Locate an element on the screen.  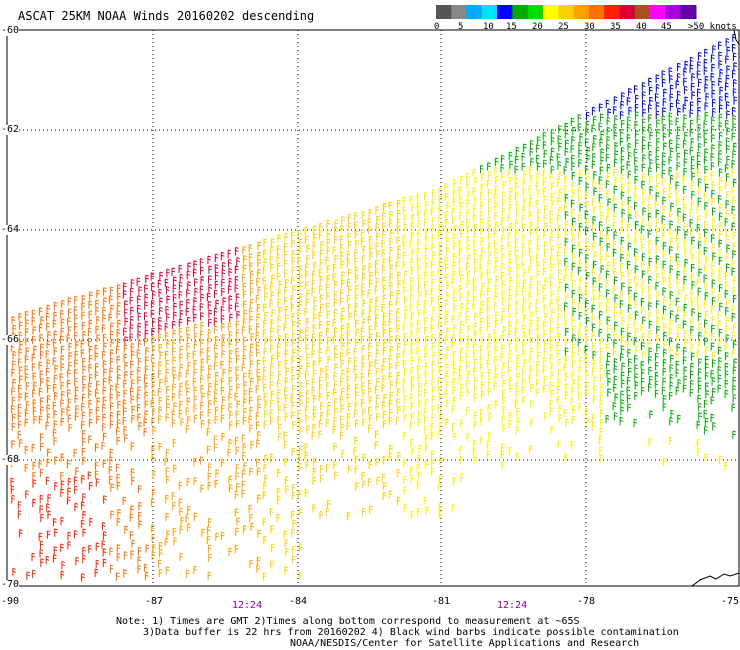
legend-label: >50 knots is located at coordinates (712, 27).